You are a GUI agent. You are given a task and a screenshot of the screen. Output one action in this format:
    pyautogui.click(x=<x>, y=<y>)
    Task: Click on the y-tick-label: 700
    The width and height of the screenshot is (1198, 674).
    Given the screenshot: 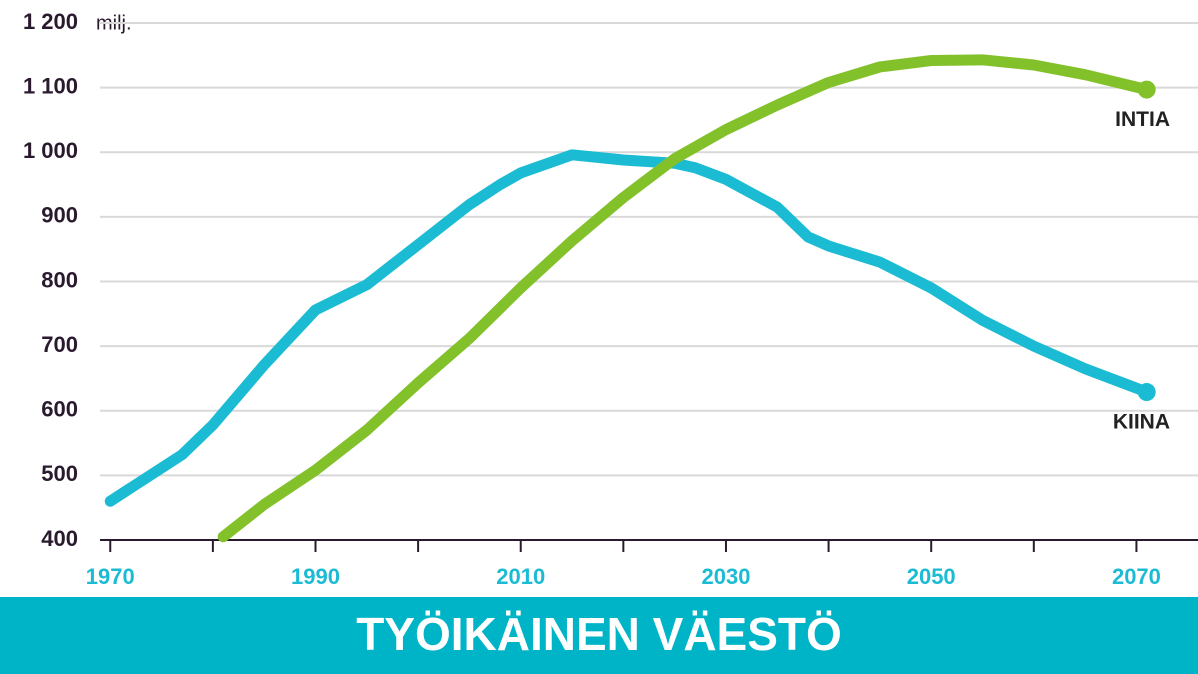 What is the action you would take?
    pyautogui.click(x=59, y=344)
    